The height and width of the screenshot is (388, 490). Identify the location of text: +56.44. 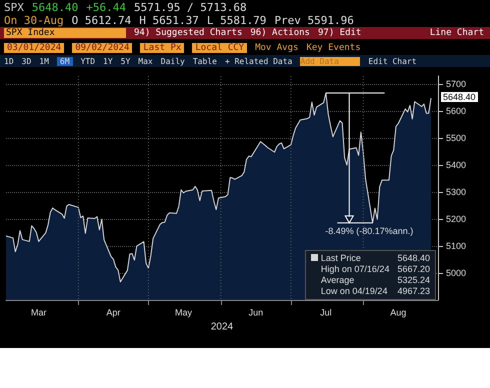
(106, 7).